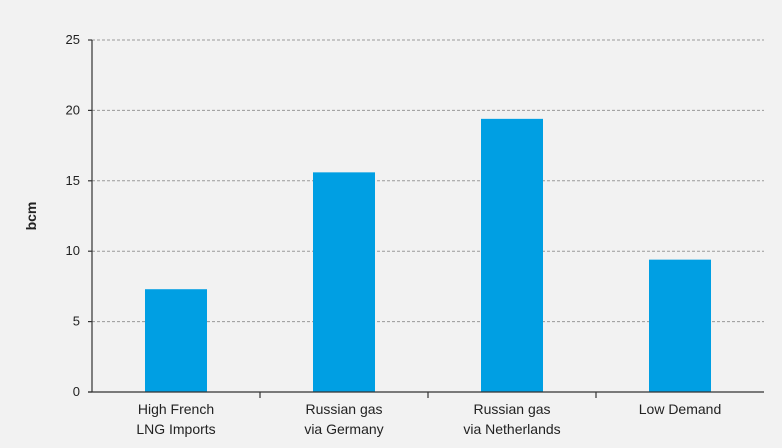 The image size is (782, 448). What do you see at coordinates (73, 39) in the screenshot?
I see `y-tick-label: 25` at bounding box center [73, 39].